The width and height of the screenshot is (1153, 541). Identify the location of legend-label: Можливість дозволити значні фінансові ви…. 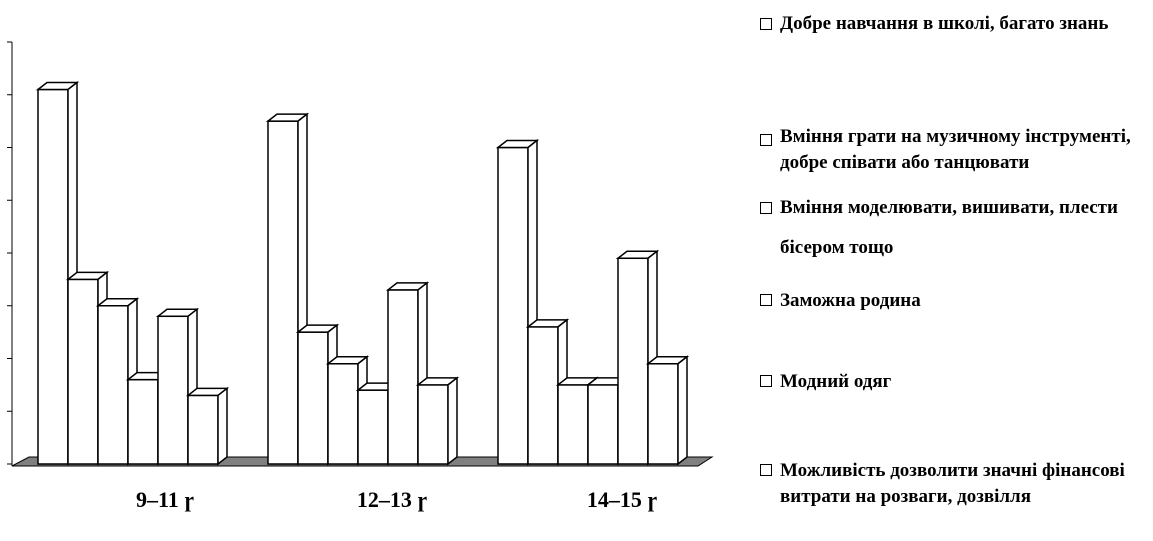
(952, 483).